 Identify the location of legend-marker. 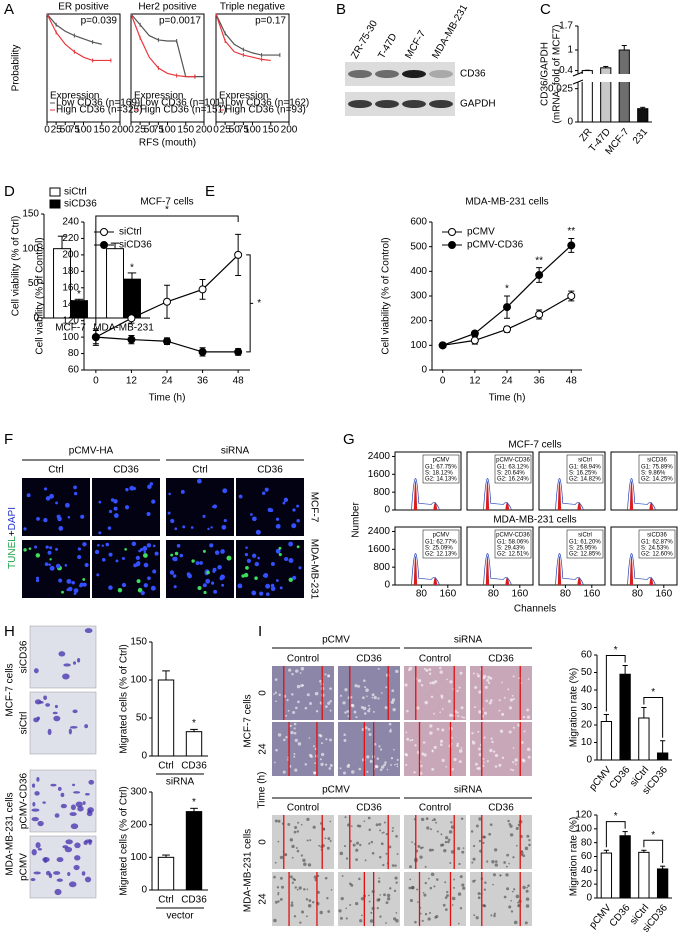
(104, 232).